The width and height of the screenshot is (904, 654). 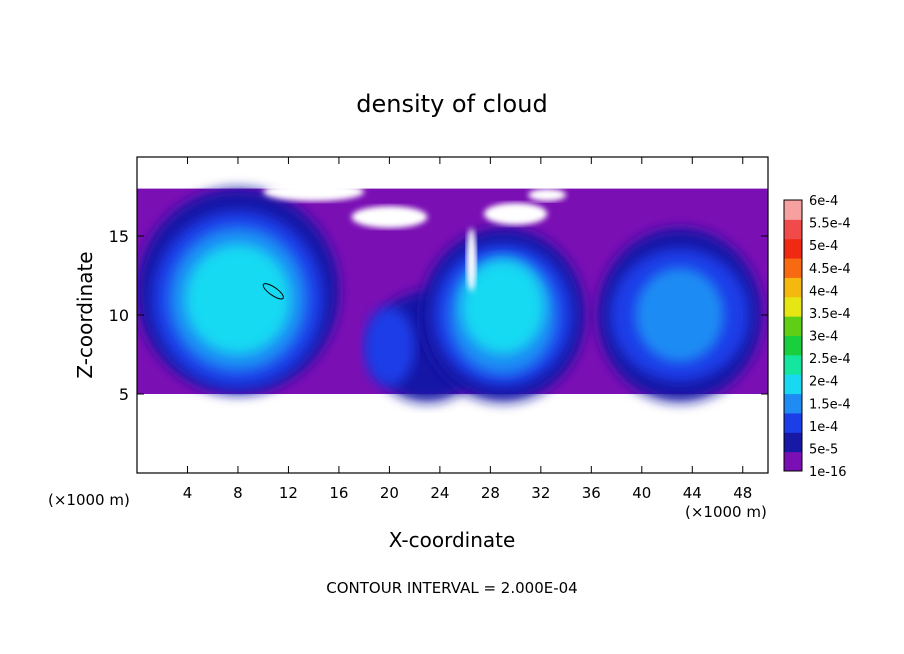 What do you see at coordinates (273, 291) in the screenshot?
I see `contour-loop` at bounding box center [273, 291].